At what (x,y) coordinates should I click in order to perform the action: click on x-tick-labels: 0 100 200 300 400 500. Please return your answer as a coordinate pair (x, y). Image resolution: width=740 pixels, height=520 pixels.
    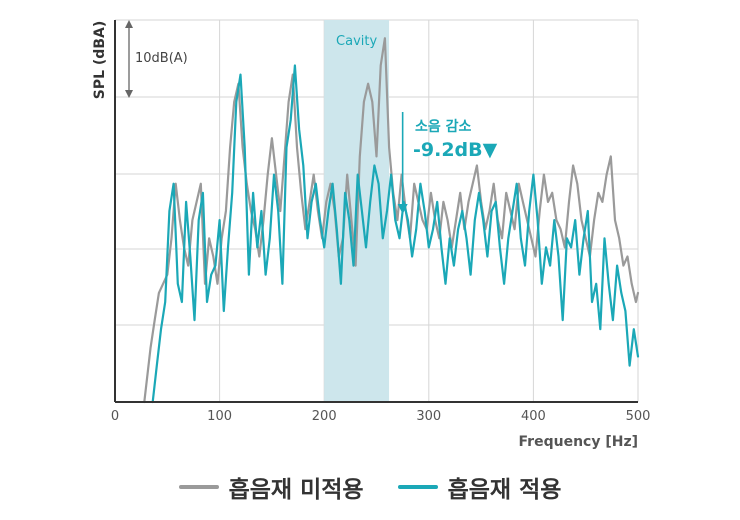
    Looking at the image, I should click on (381, 416).